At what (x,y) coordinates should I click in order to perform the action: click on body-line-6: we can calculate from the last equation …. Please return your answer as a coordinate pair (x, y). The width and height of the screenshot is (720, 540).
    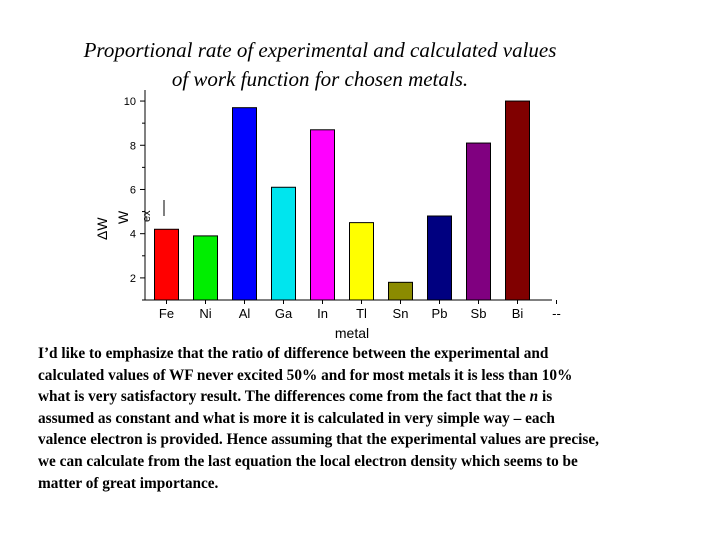
    Looking at the image, I should click on (308, 461).